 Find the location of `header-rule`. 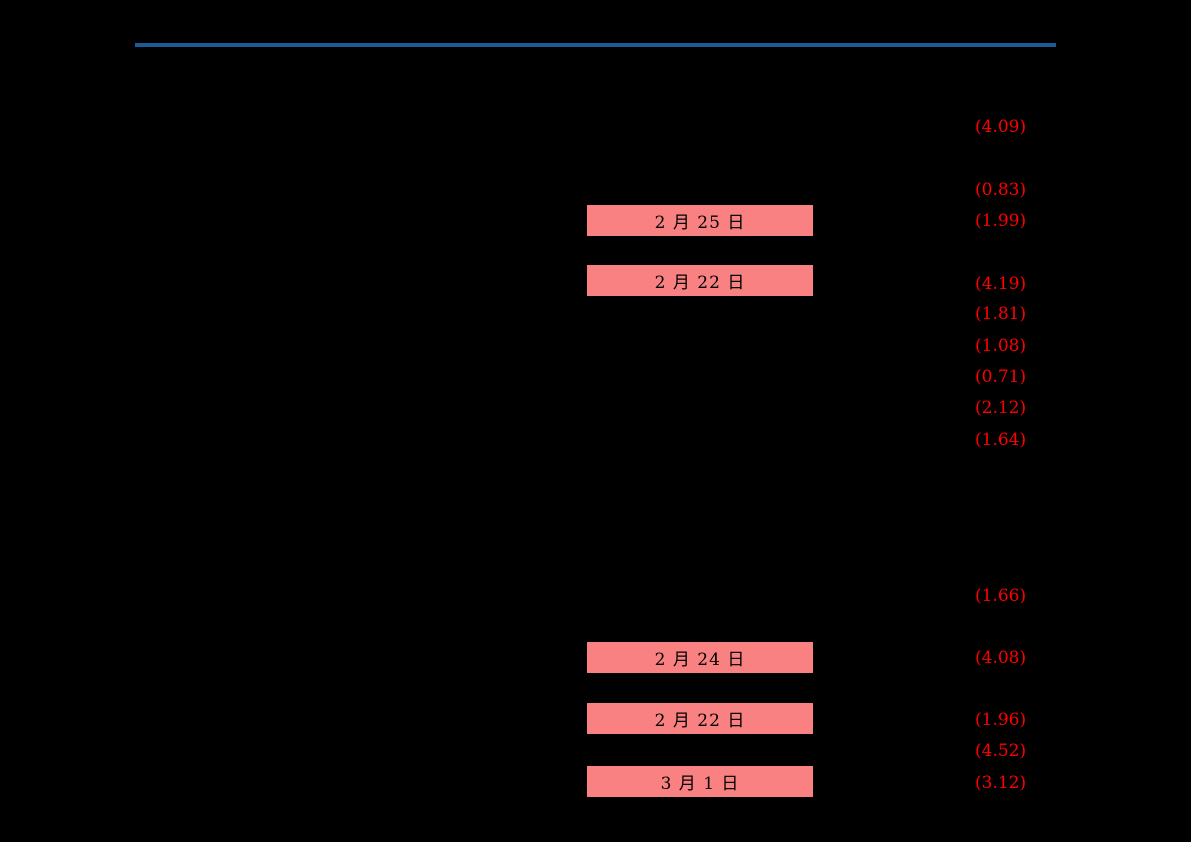

header-rule is located at coordinates (595, 45).